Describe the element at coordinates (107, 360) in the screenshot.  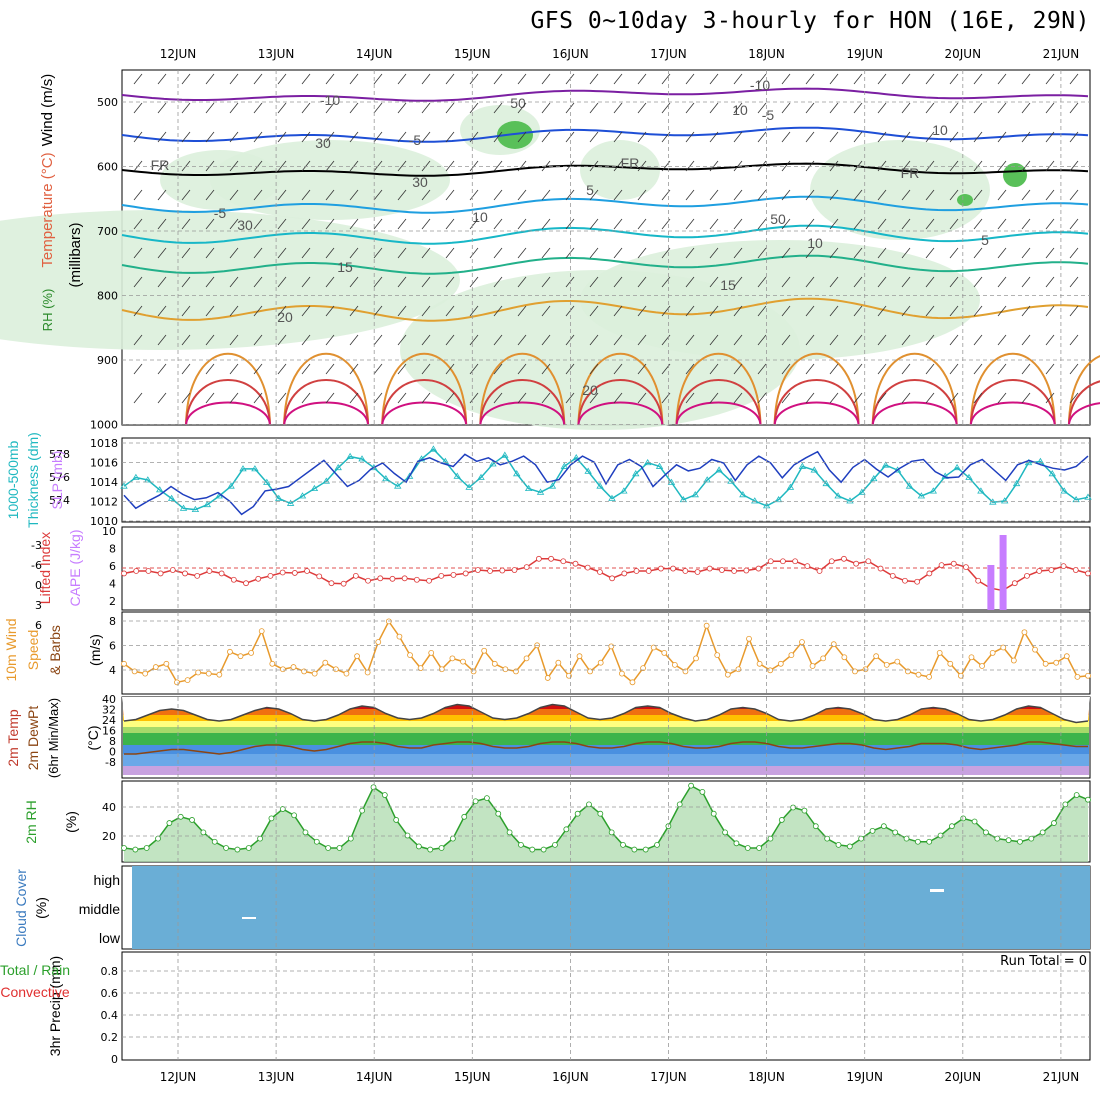
I see `pressure-tick: 900` at that location.